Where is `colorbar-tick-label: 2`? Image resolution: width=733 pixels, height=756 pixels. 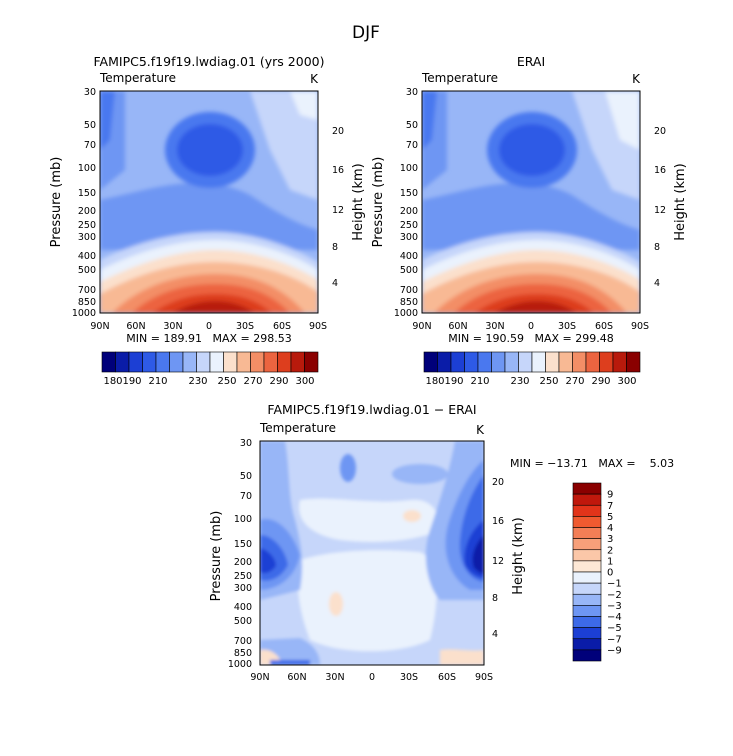
colorbar-tick-label: 2 is located at coordinates (610, 550).